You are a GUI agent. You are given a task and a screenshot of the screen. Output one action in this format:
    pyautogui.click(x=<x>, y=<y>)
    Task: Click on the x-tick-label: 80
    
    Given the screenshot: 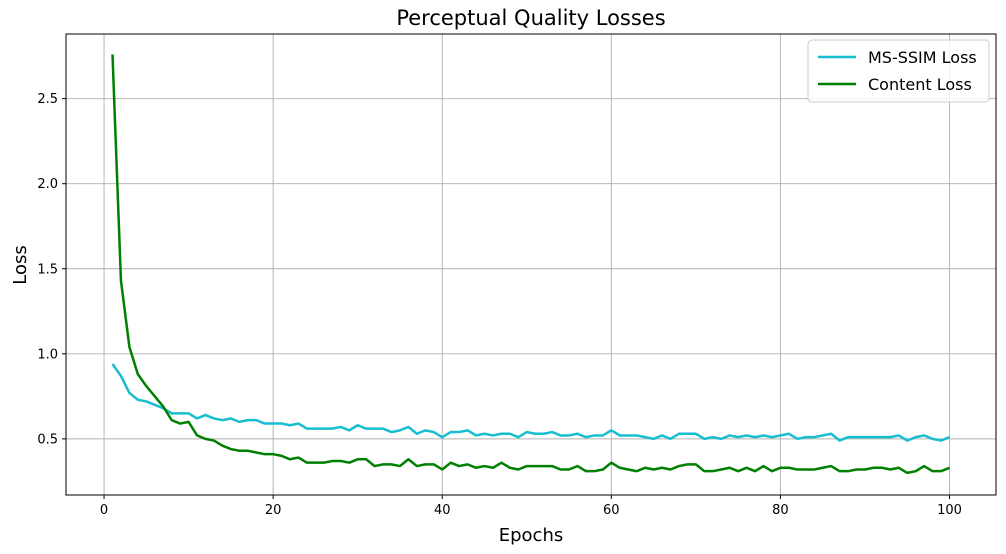 What is the action you would take?
    pyautogui.click(x=780, y=510)
    